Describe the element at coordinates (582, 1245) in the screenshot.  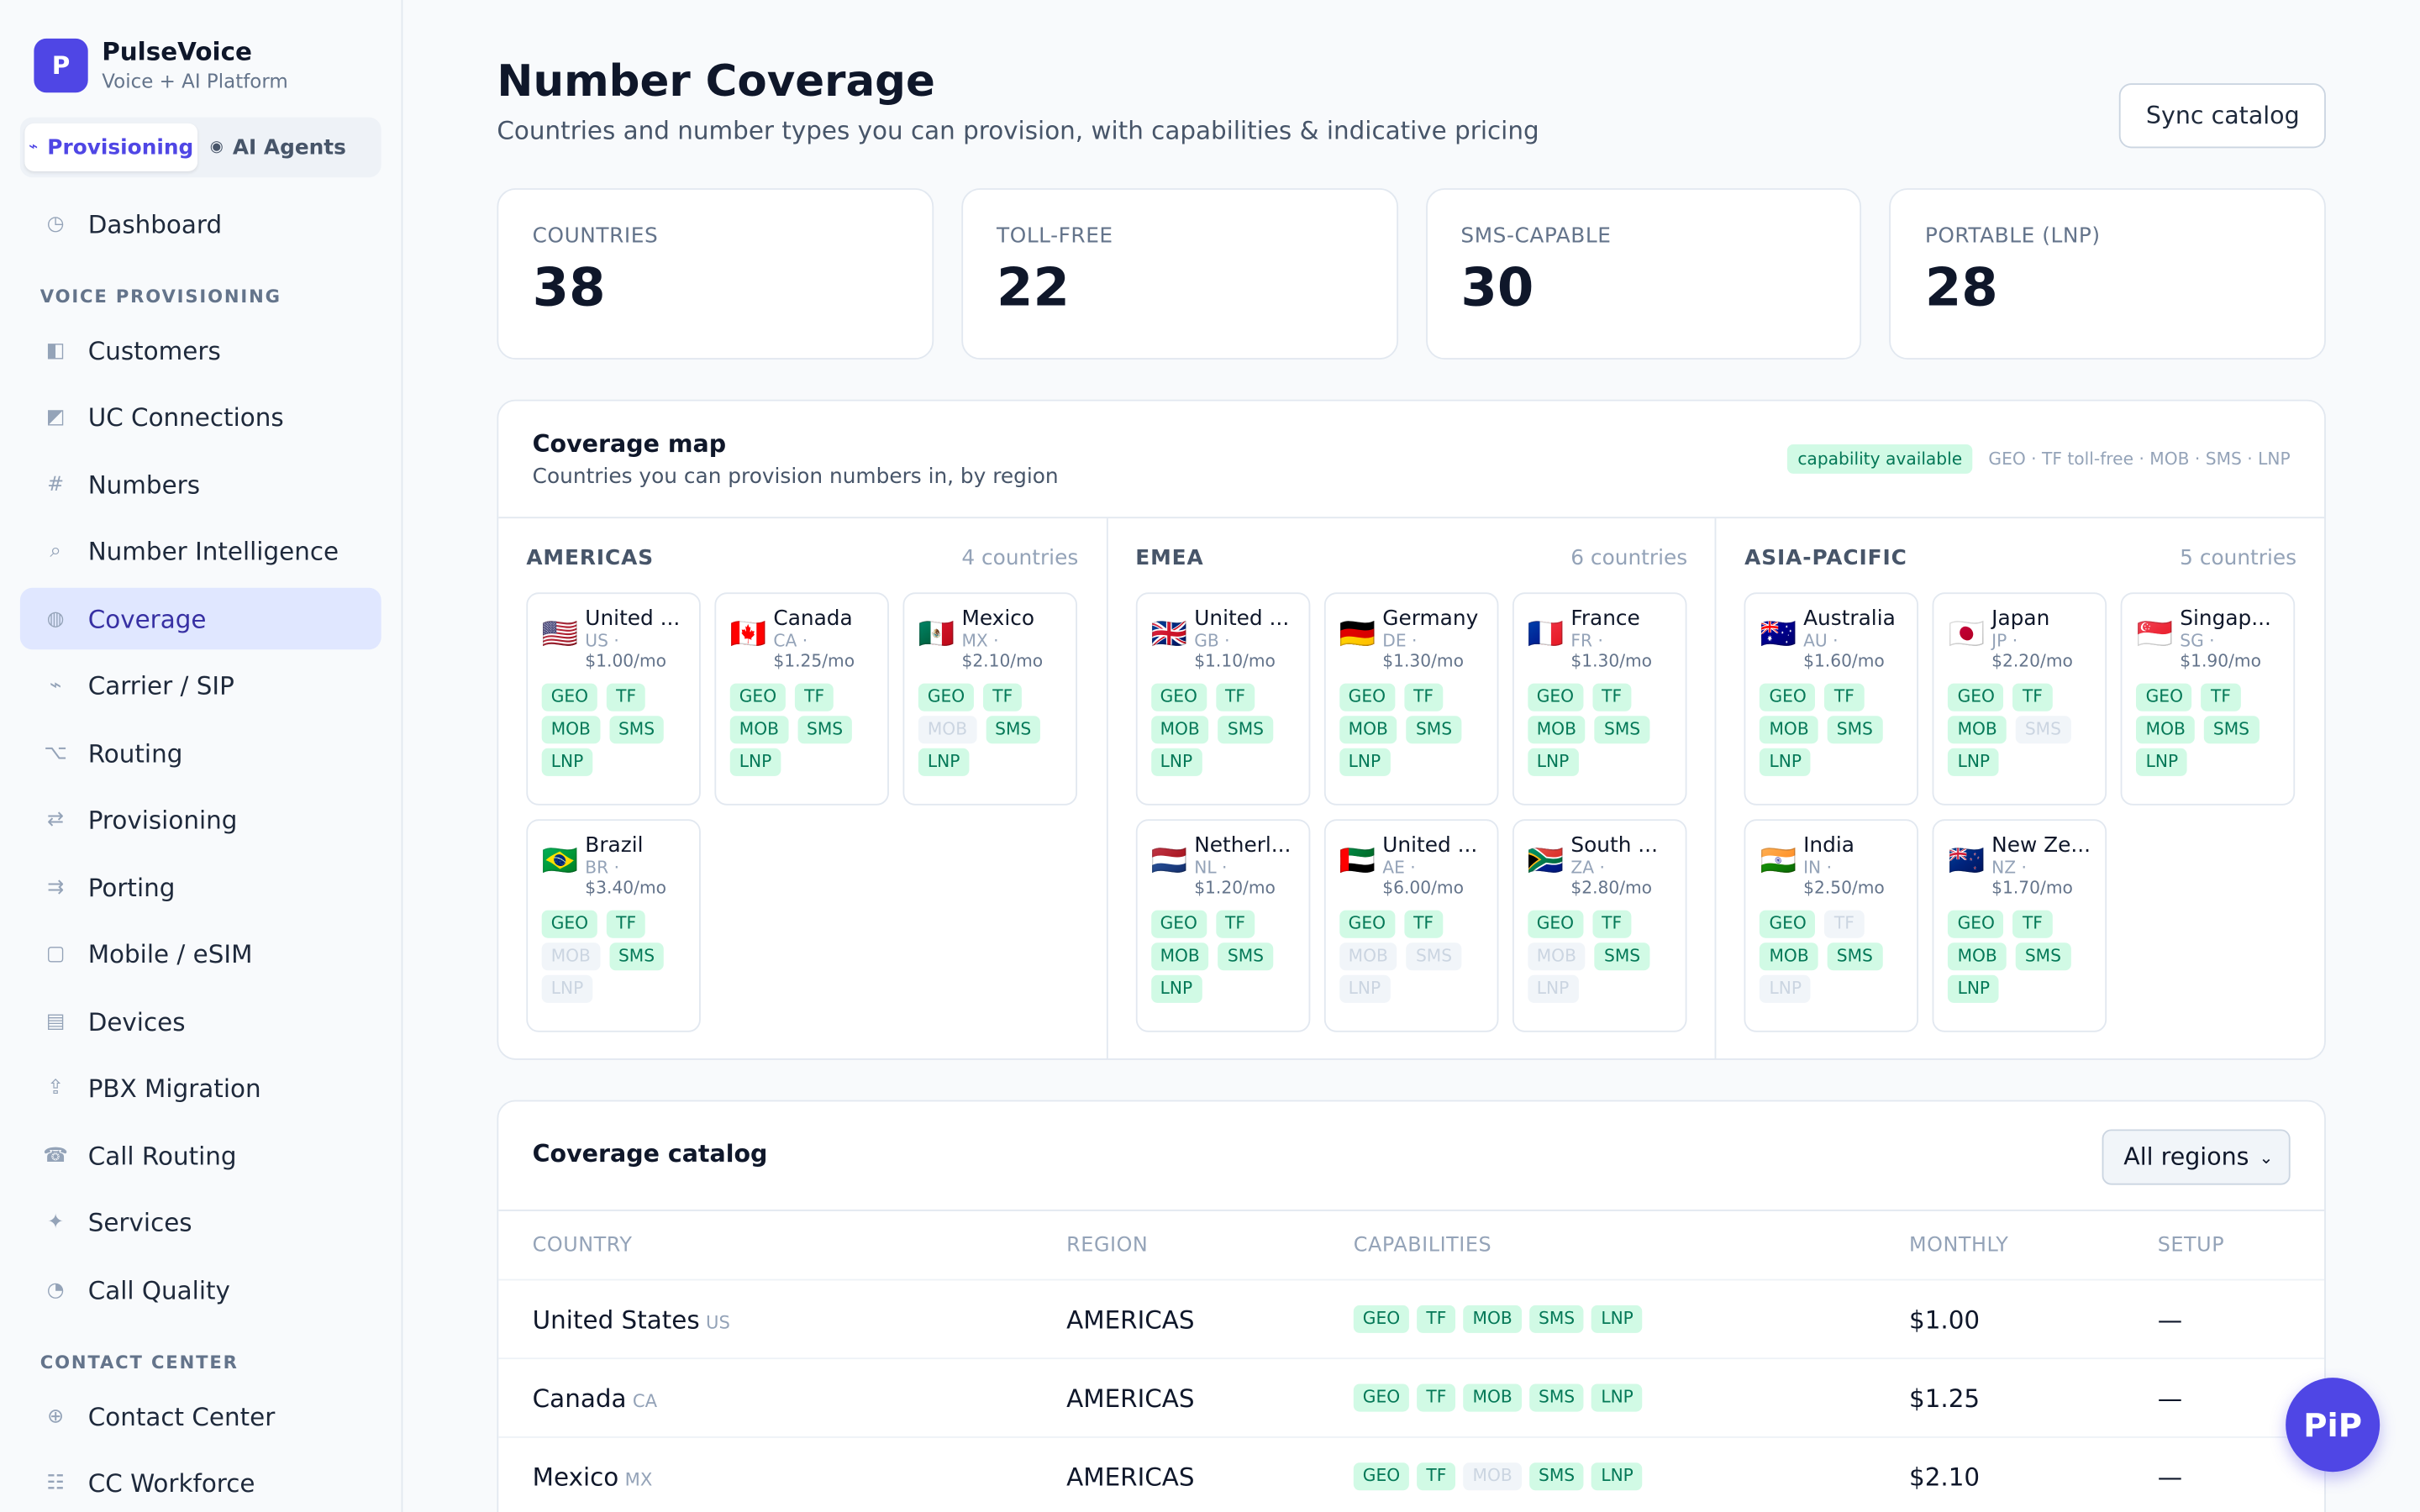
I see `column-header: COUNTRY` at that location.